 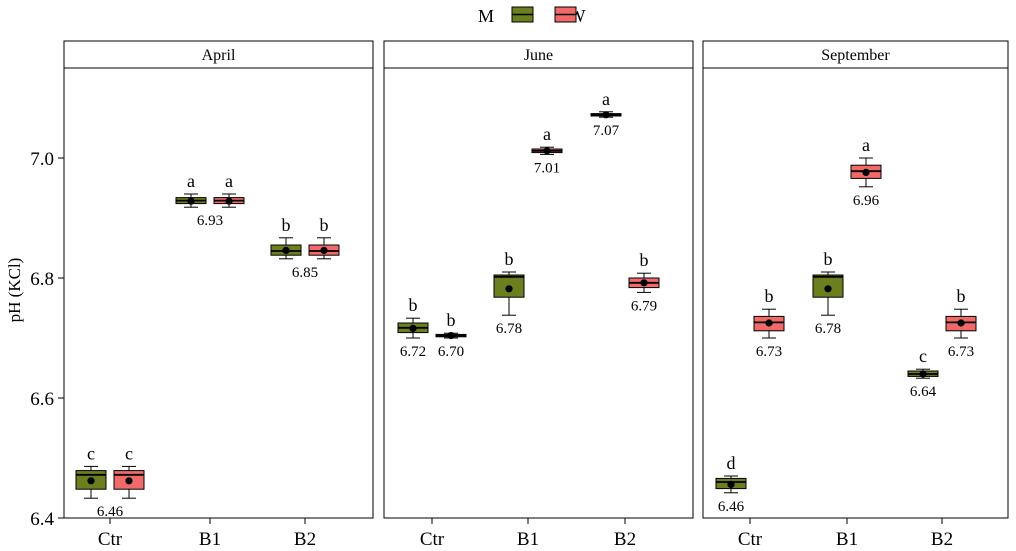 I want to click on mean-value-label: 7.01, so click(x=547, y=168).